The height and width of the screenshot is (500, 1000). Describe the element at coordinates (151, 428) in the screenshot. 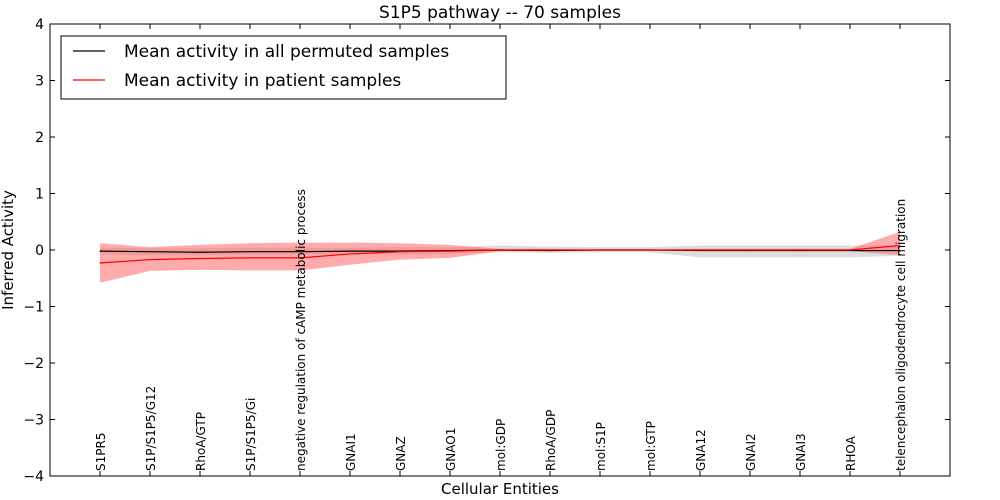

I see `category-label: S1P/S1P5/G12` at that location.